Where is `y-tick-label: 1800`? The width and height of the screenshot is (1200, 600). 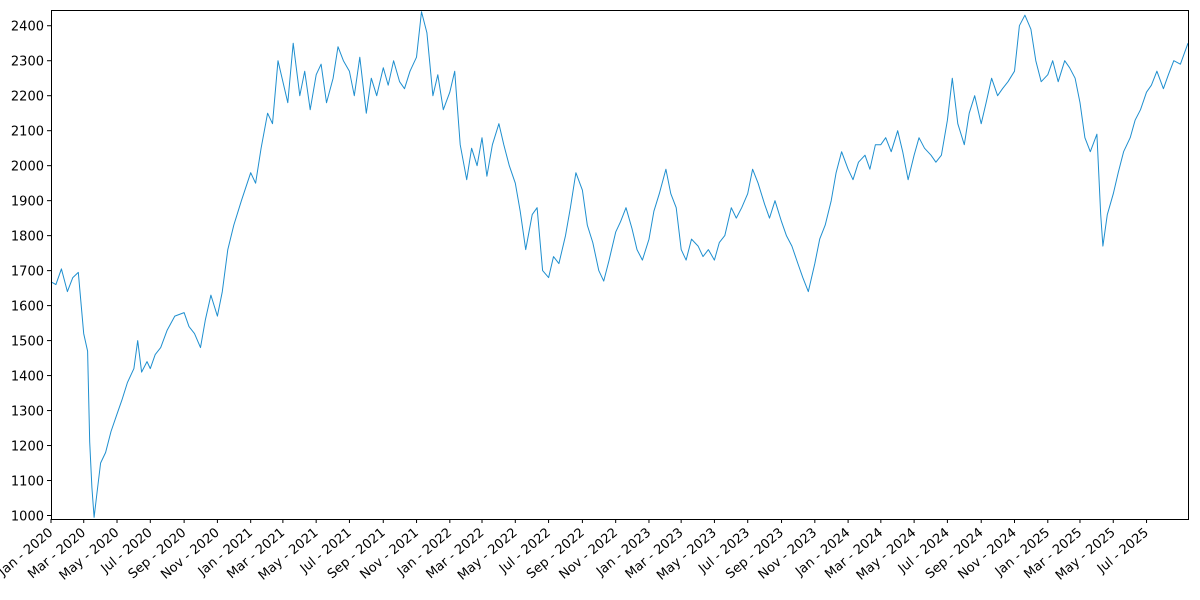 y-tick-label: 1800 is located at coordinates (27, 237).